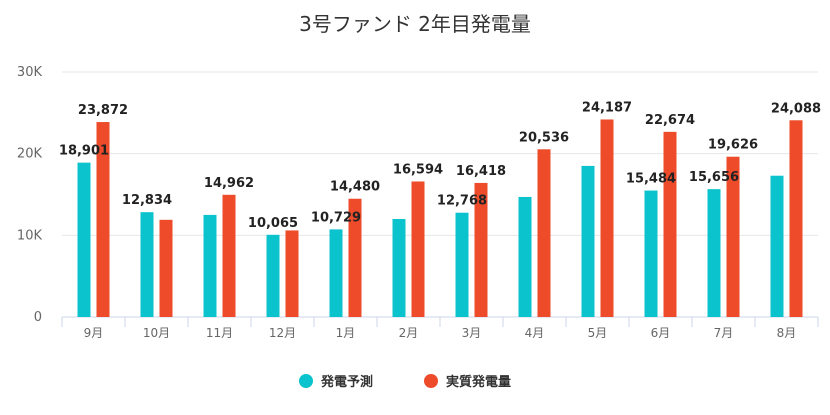  What do you see at coordinates (346, 382) in the screenshot?
I see `legend-label: 発電予測` at bounding box center [346, 382].